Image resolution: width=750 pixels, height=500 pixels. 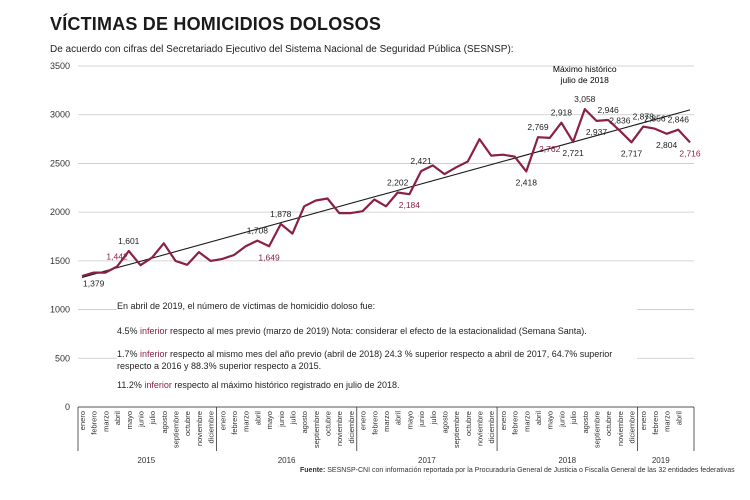 What do you see at coordinates (129, 354) in the screenshot?
I see `note-2-pre: 1.7%` at bounding box center [129, 354].